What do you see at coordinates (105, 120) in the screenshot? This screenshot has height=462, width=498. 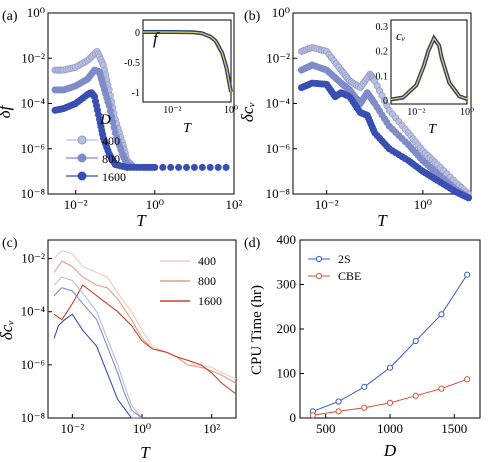 I see `panel-a-legend-title: D` at bounding box center [105, 120].